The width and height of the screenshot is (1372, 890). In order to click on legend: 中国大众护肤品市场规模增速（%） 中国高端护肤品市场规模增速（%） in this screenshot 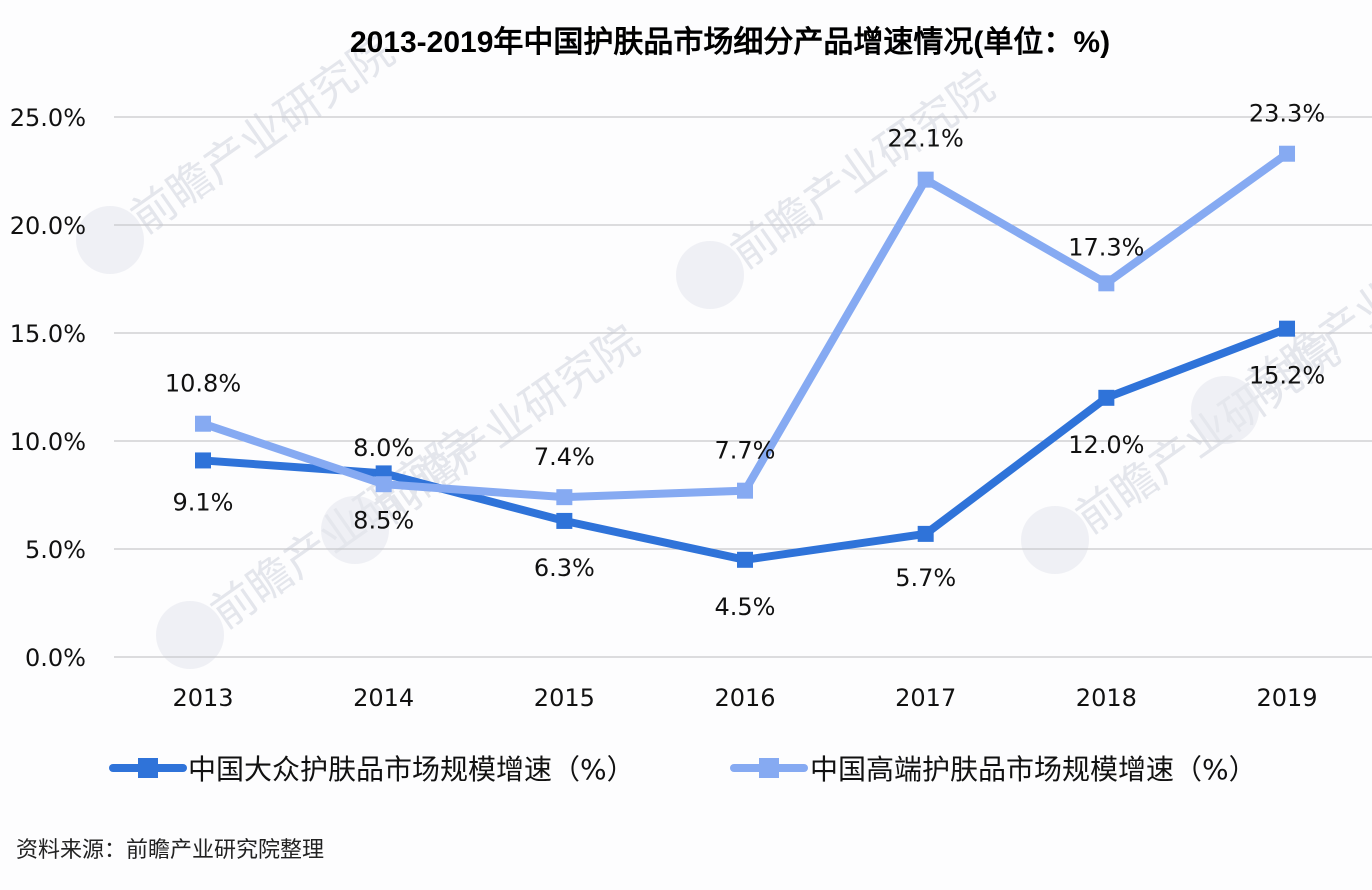, I will do `click(683, 769)`.